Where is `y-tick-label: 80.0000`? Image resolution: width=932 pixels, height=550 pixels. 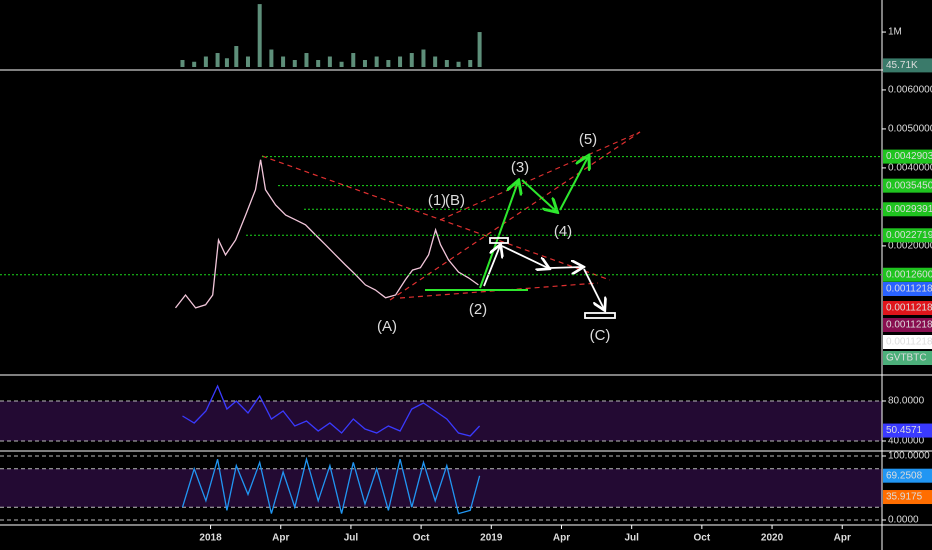
y-tick-label: 80.0000 is located at coordinates (906, 401).